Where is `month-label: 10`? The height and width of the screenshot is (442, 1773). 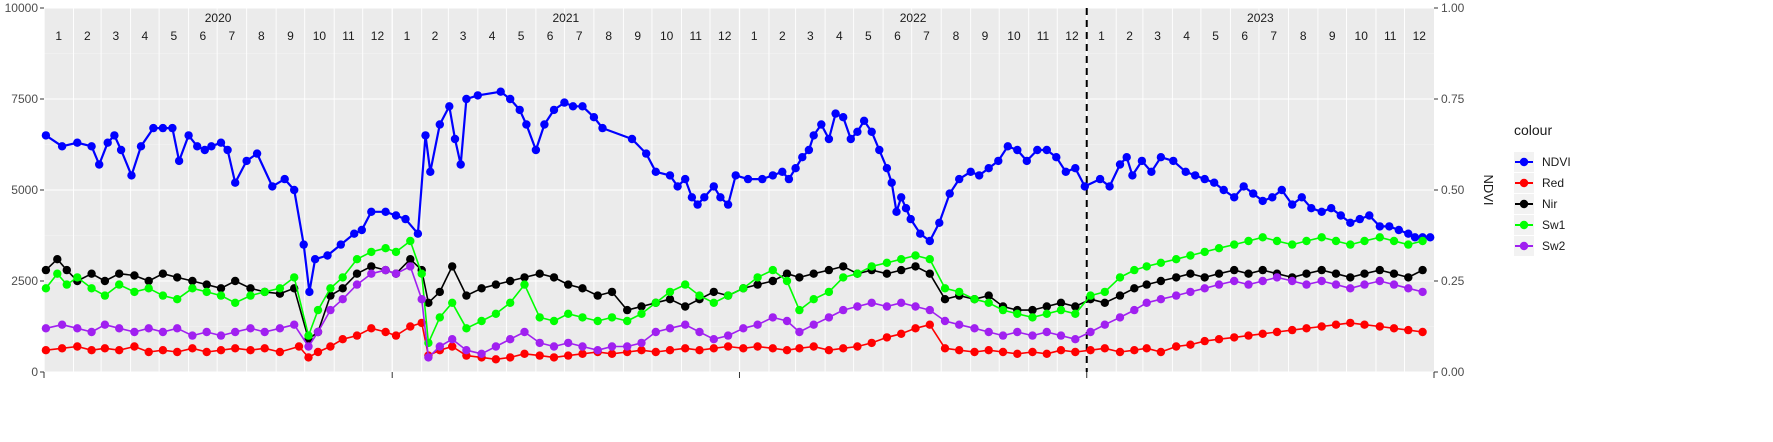 month-label: 10 is located at coordinates (1362, 36).